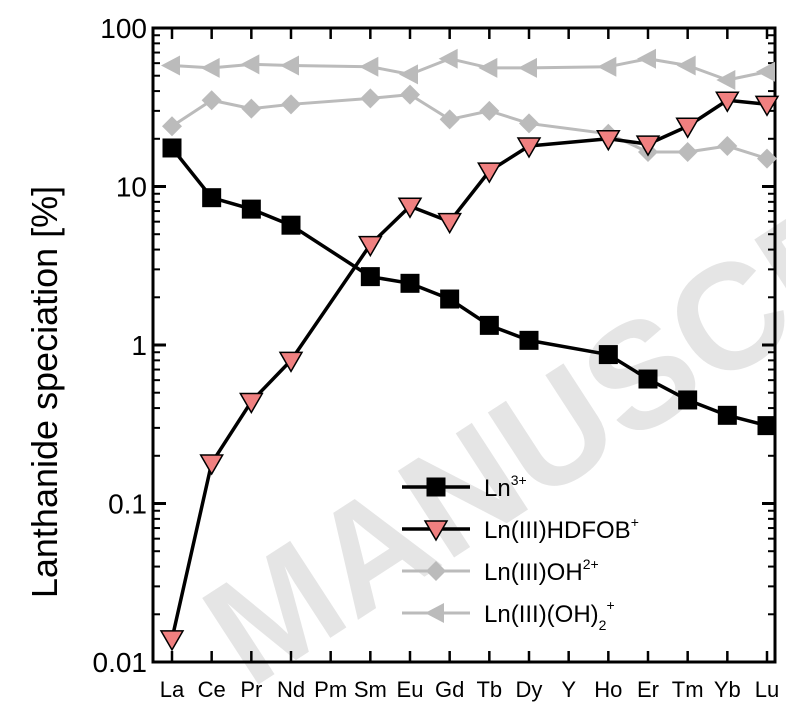 The width and height of the screenshot is (786, 702). What do you see at coordinates (541, 571) in the screenshot?
I see `legend-label: Ln(III)OH2+` at bounding box center [541, 571].